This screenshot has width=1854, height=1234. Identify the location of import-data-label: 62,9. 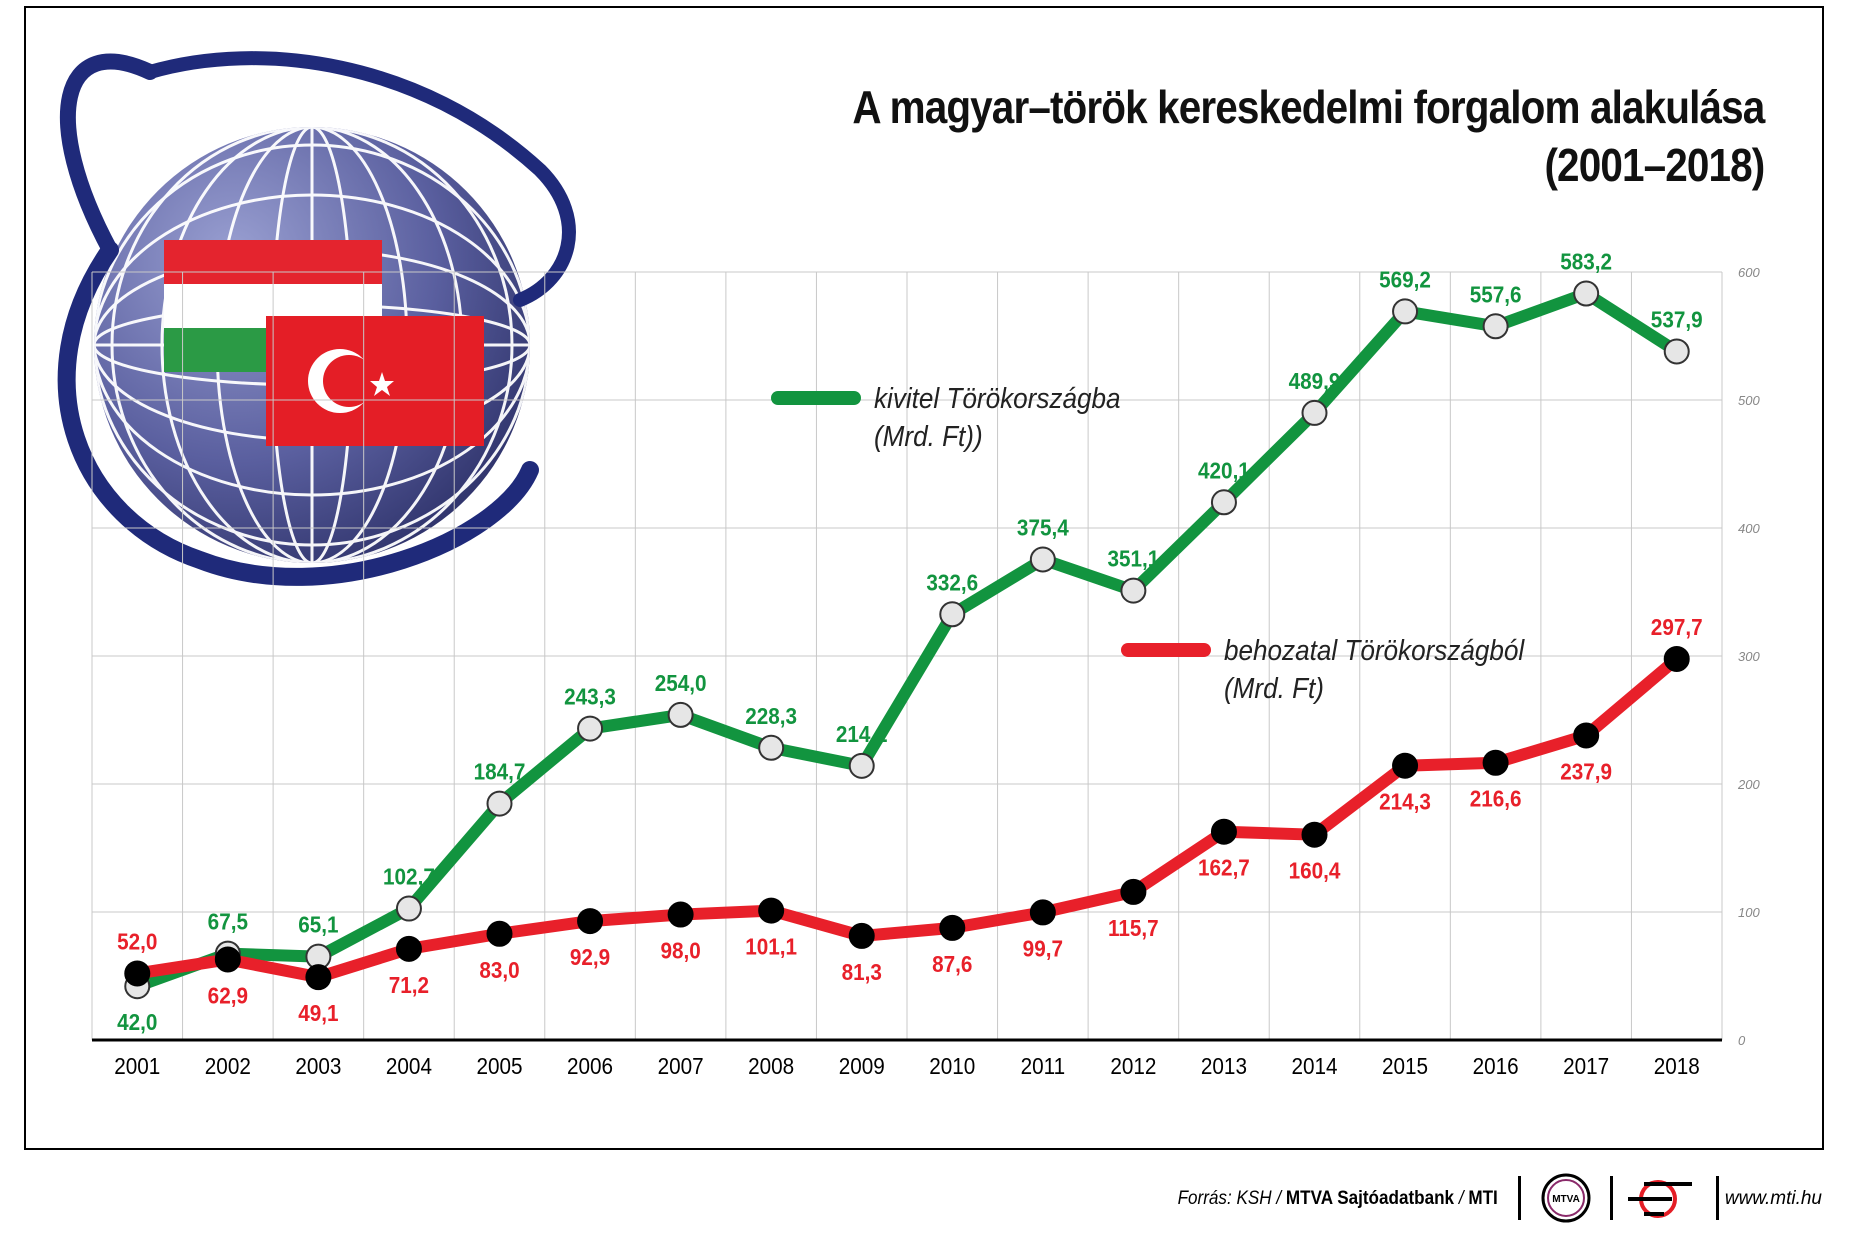
(228, 995).